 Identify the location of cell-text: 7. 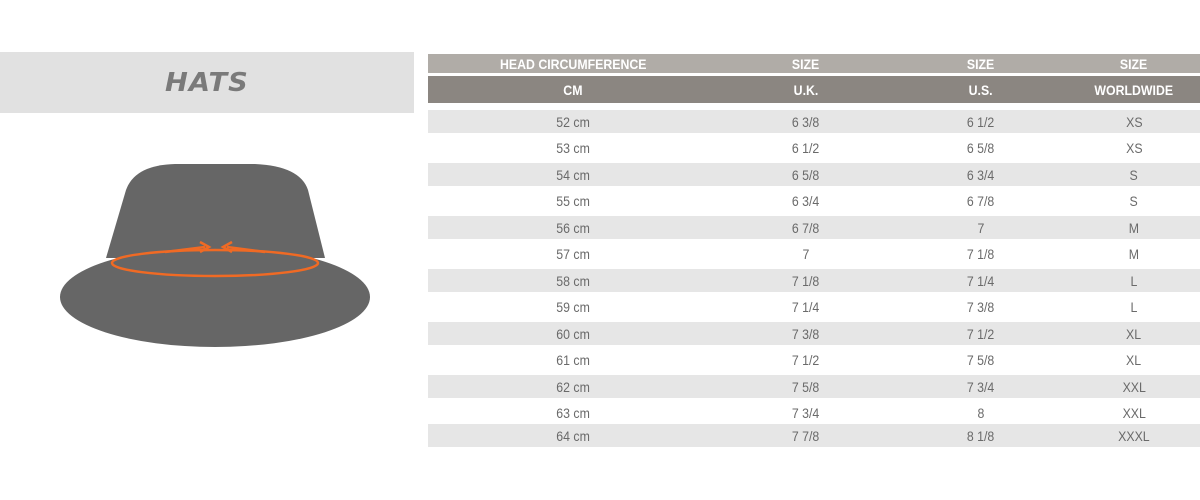
(805, 253).